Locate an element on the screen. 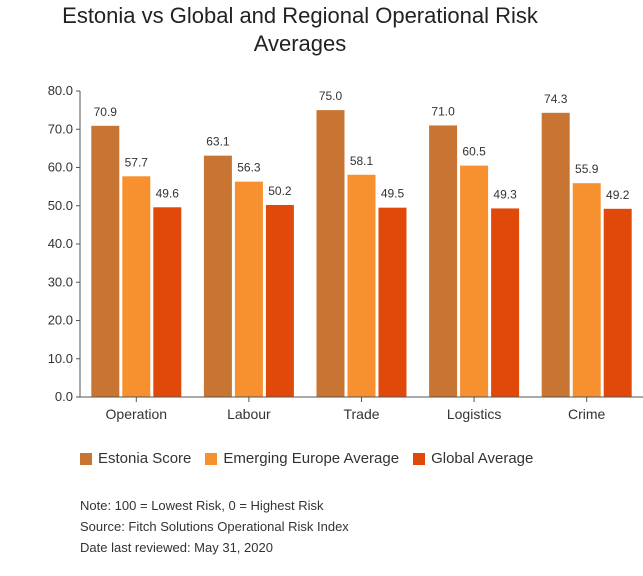 The height and width of the screenshot is (576, 643). legend-label-estonia: Estonia Score is located at coordinates (145, 458).